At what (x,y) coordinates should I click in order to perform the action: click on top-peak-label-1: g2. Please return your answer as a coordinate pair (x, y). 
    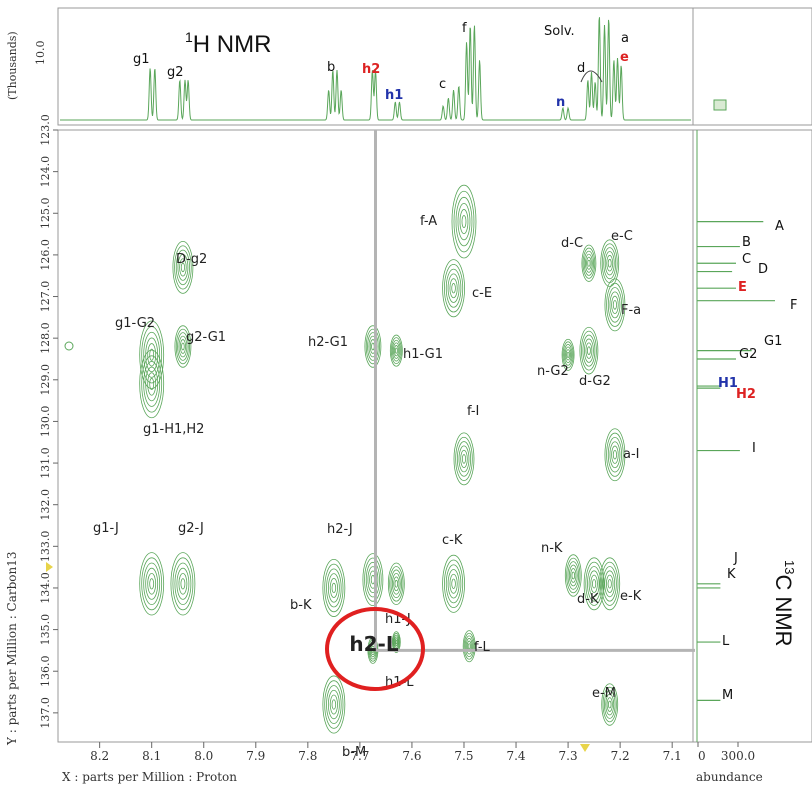
    Looking at the image, I should click on (175, 72).